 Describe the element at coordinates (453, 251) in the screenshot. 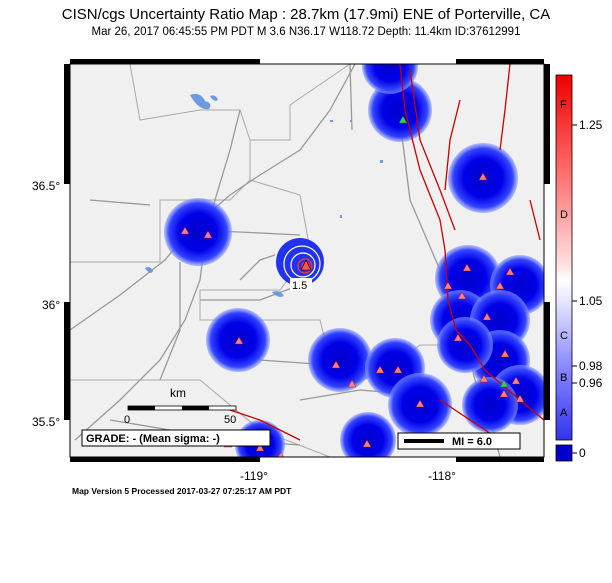

I see `reference-stations` at that location.